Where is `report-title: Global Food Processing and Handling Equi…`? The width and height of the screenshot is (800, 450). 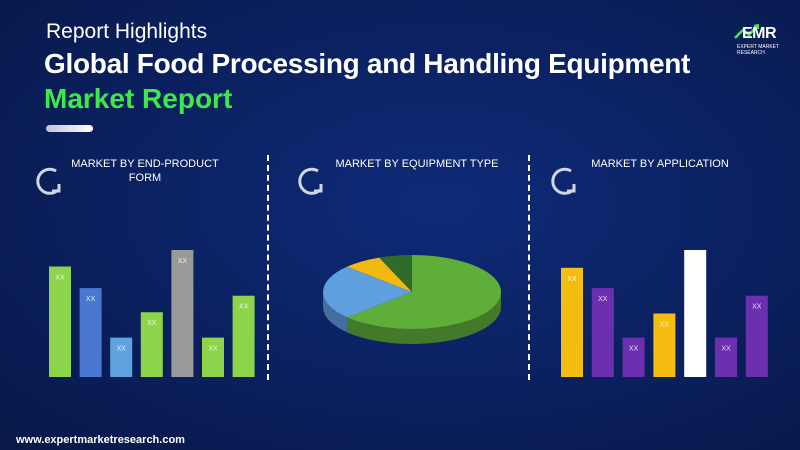
report-title: Global Food Processing and Handling Equi… is located at coordinates (367, 63).